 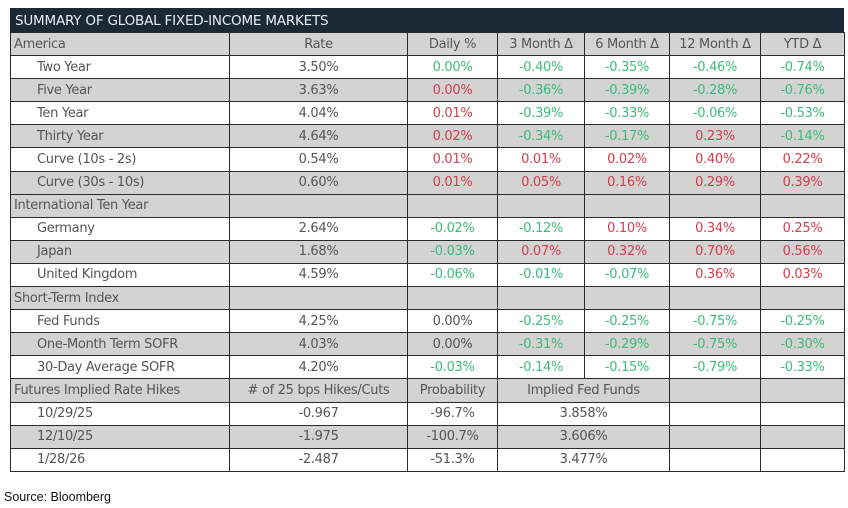 What do you see at coordinates (120, 182) in the screenshot?
I see `row-label: Curve (30s - 10s)` at bounding box center [120, 182].